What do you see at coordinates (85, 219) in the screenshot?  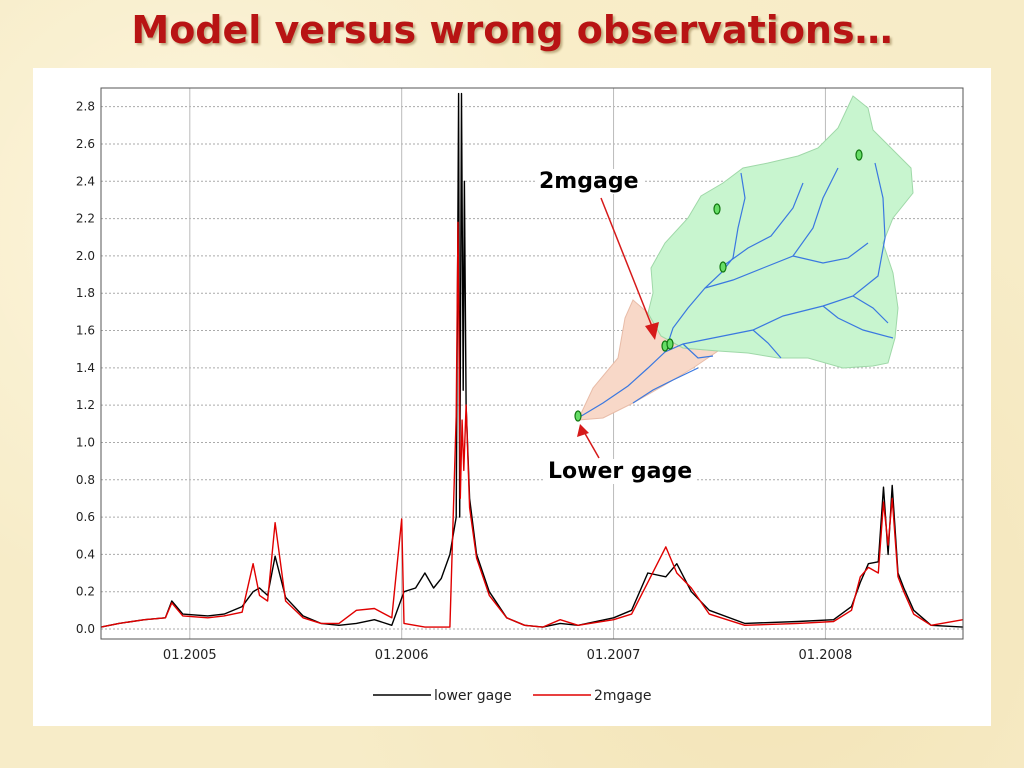 I see `y-tick-label: 2.2` at bounding box center [85, 219].